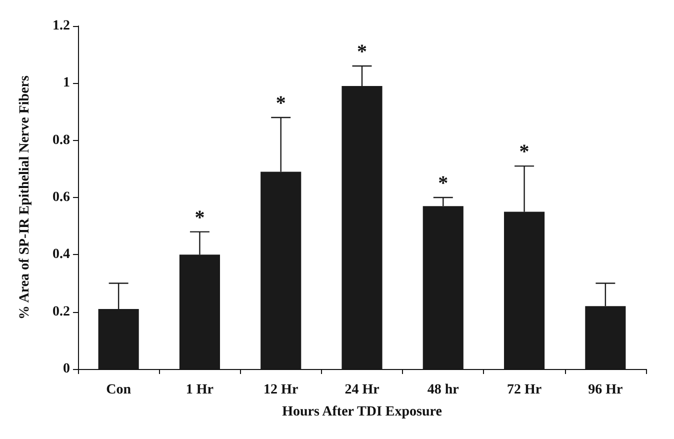 The width and height of the screenshot is (674, 439). What do you see at coordinates (61, 197) in the screenshot?
I see `y-tick-label: 0.6` at bounding box center [61, 197].